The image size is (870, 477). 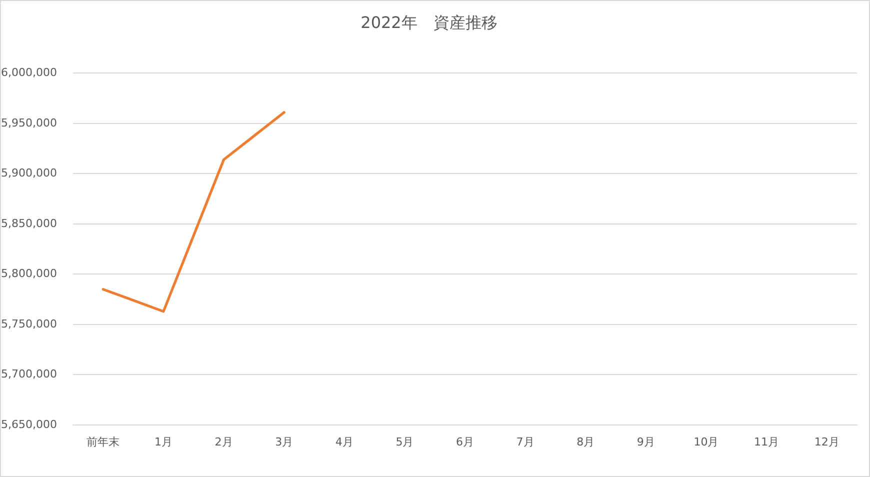 I want to click on x-tick-label: 7月, so click(x=525, y=441).